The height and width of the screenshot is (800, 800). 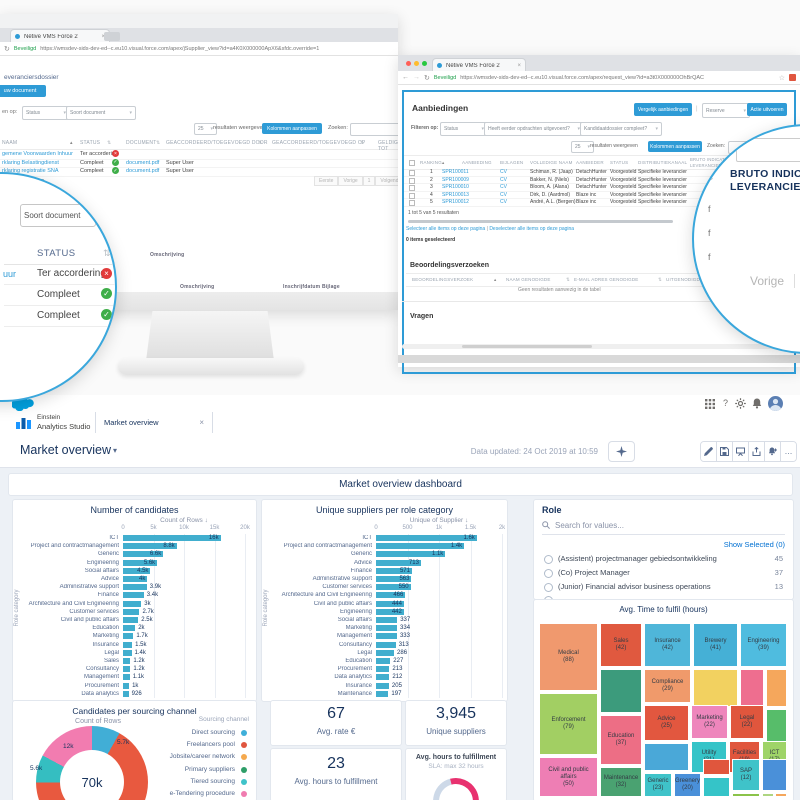 I want to click on treemap-block-greenery: Greenery (20), so click(x=687, y=785).